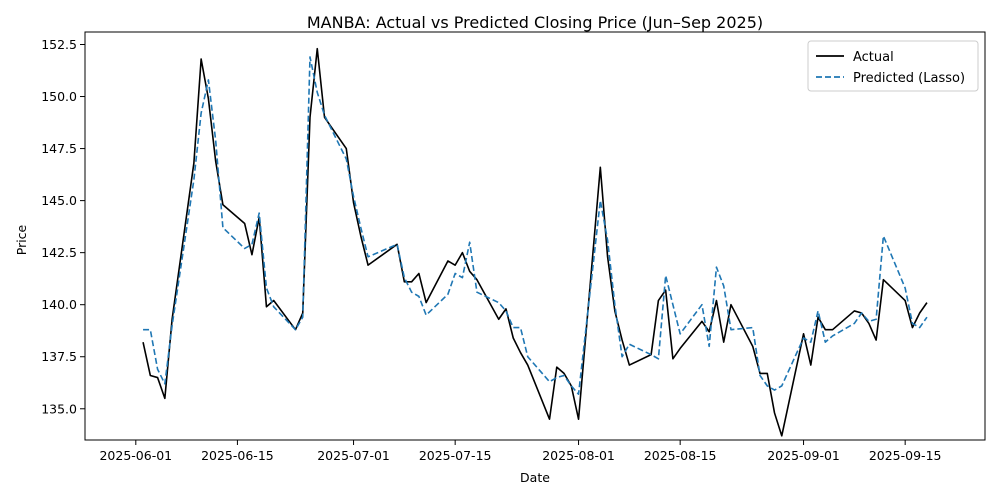 Image resolution: width=1000 pixels, height=500 pixels. I want to click on legend-label-predicted: Predicted (Lasso), so click(909, 78).